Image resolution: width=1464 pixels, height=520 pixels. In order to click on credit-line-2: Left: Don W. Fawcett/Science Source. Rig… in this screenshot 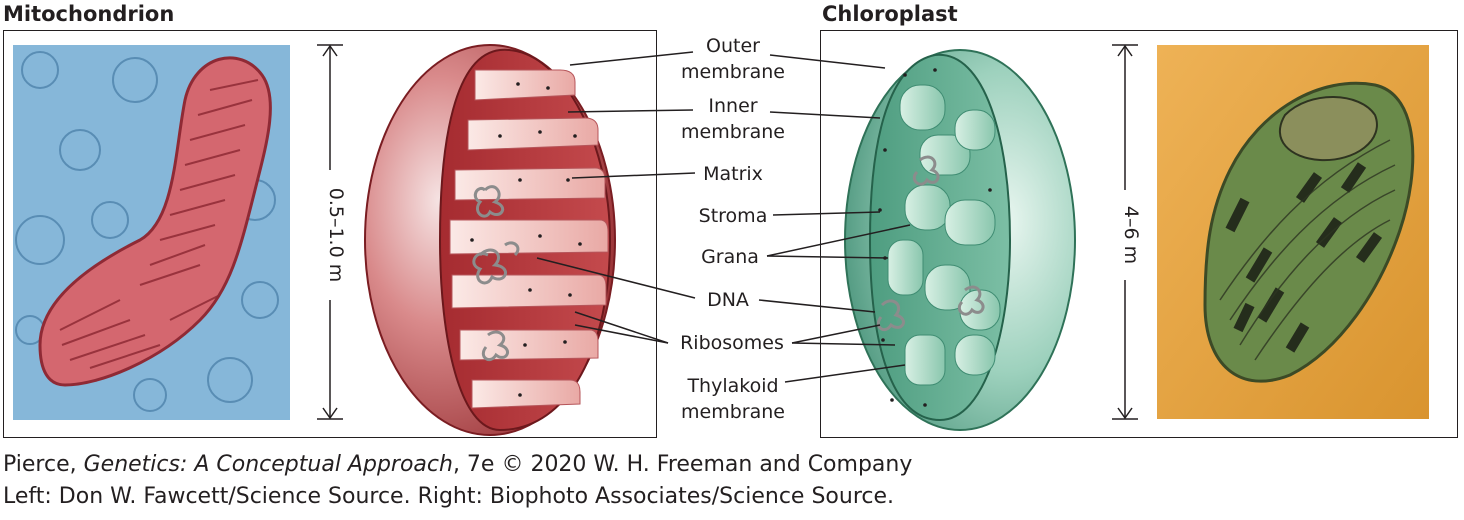, I will do `click(449, 496)`.